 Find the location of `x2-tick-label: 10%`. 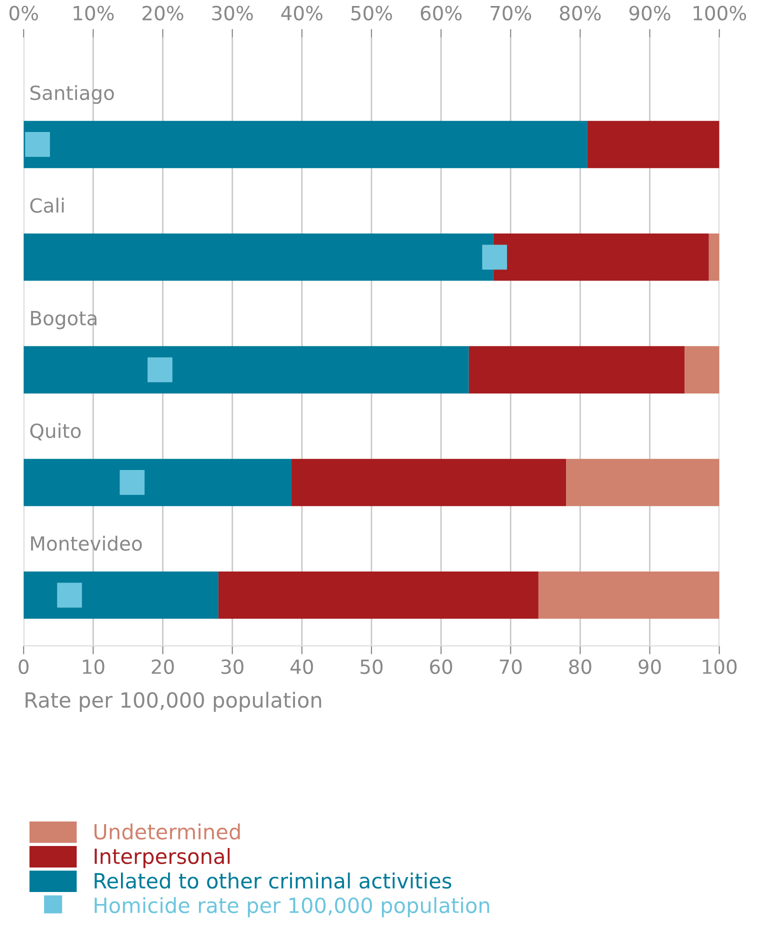

x2-tick-label: 10% is located at coordinates (94, 13).